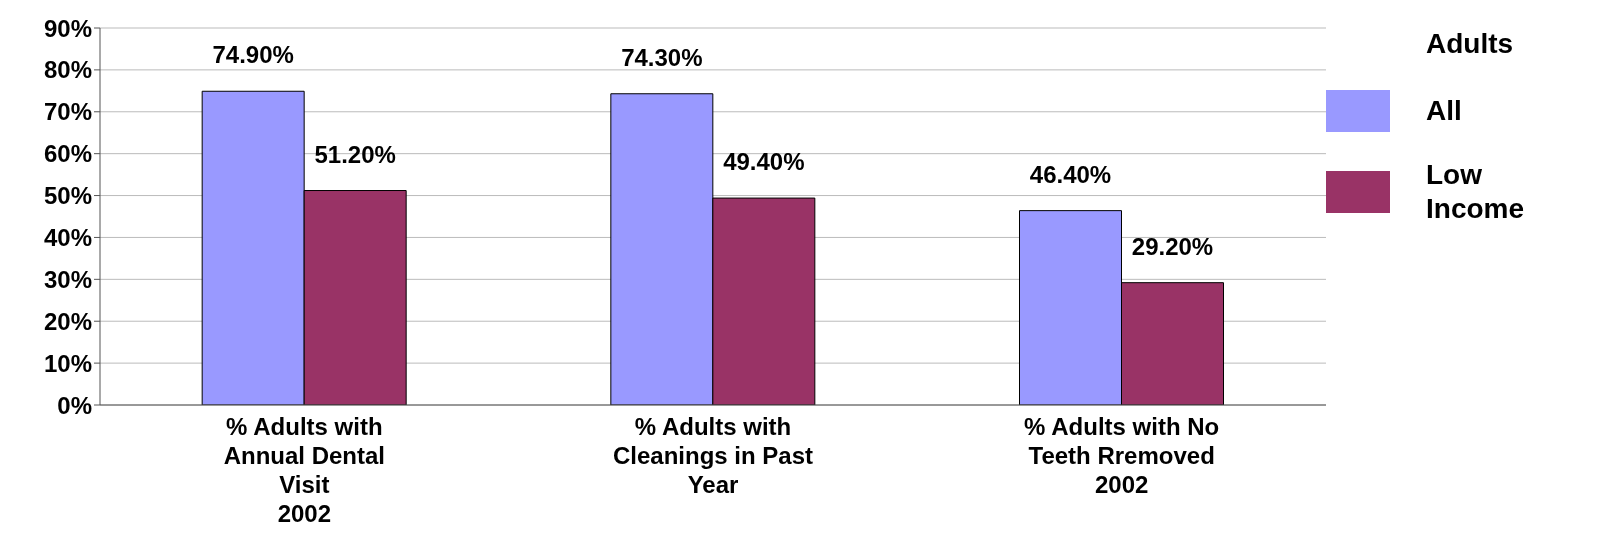 This screenshot has height=555, width=1604. Describe the element at coordinates (662, 57) in the screenshot. I see `data-label: 74.30%` at that location.